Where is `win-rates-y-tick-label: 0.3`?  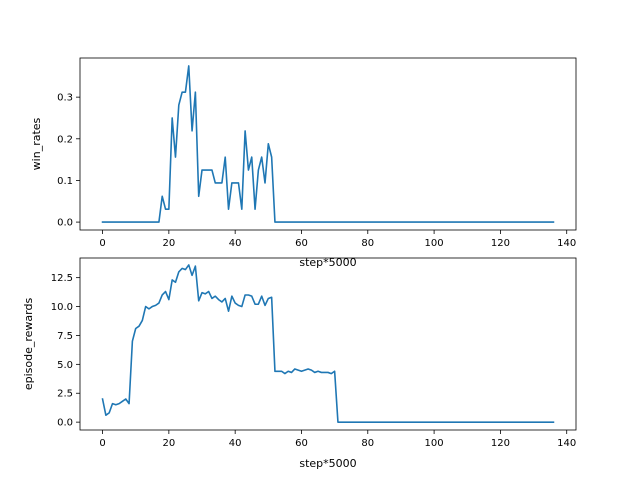 win-rates-y-tick-label: 0.3 is located at coordinates (65, 98).